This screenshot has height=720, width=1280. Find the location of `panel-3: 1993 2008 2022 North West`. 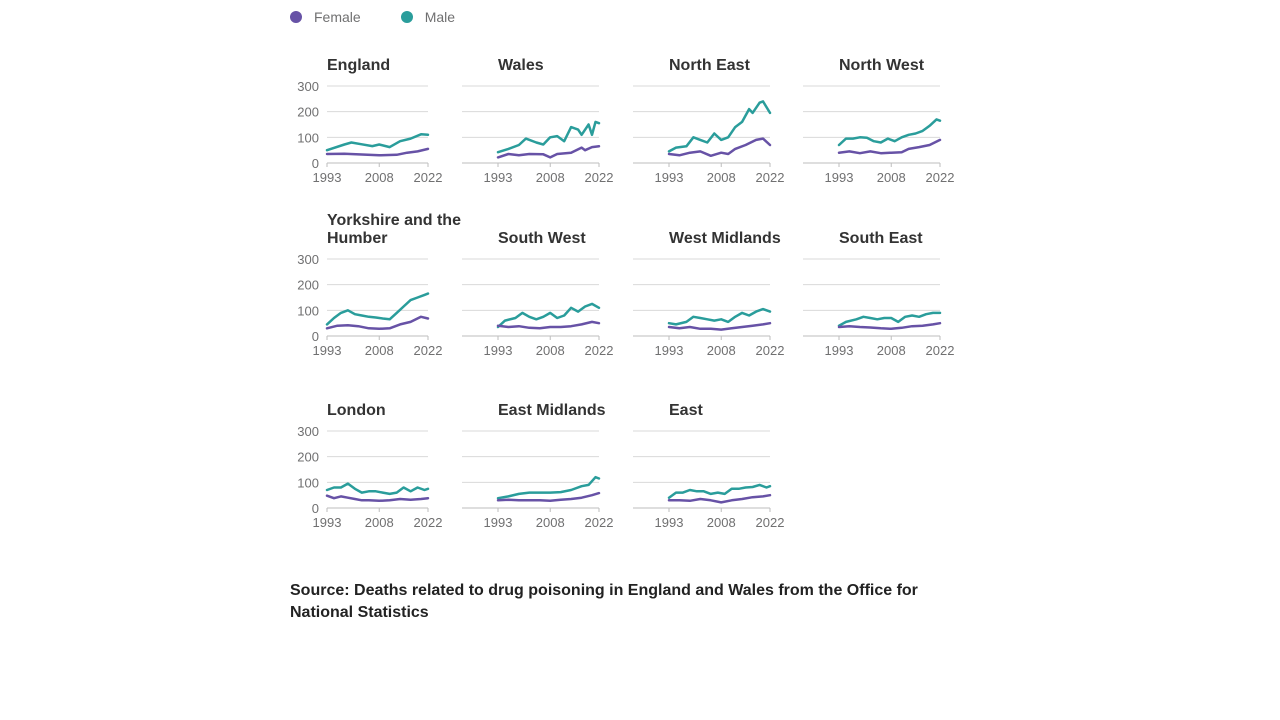

panel-3: 1993 2008 2022 North West is located at coordinates (878, 121).